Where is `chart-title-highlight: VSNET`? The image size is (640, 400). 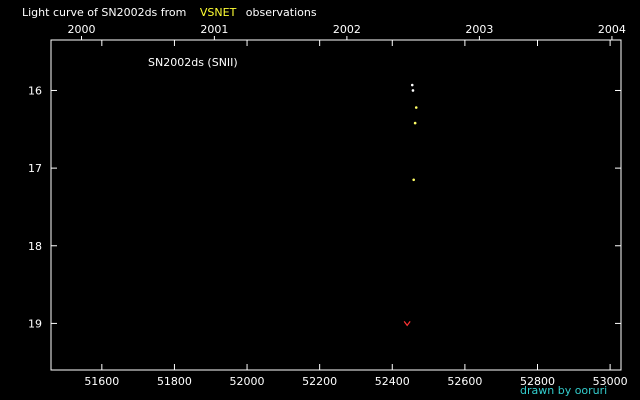
chart-title-highlight: VSNET is located at coordinates (218, 12).